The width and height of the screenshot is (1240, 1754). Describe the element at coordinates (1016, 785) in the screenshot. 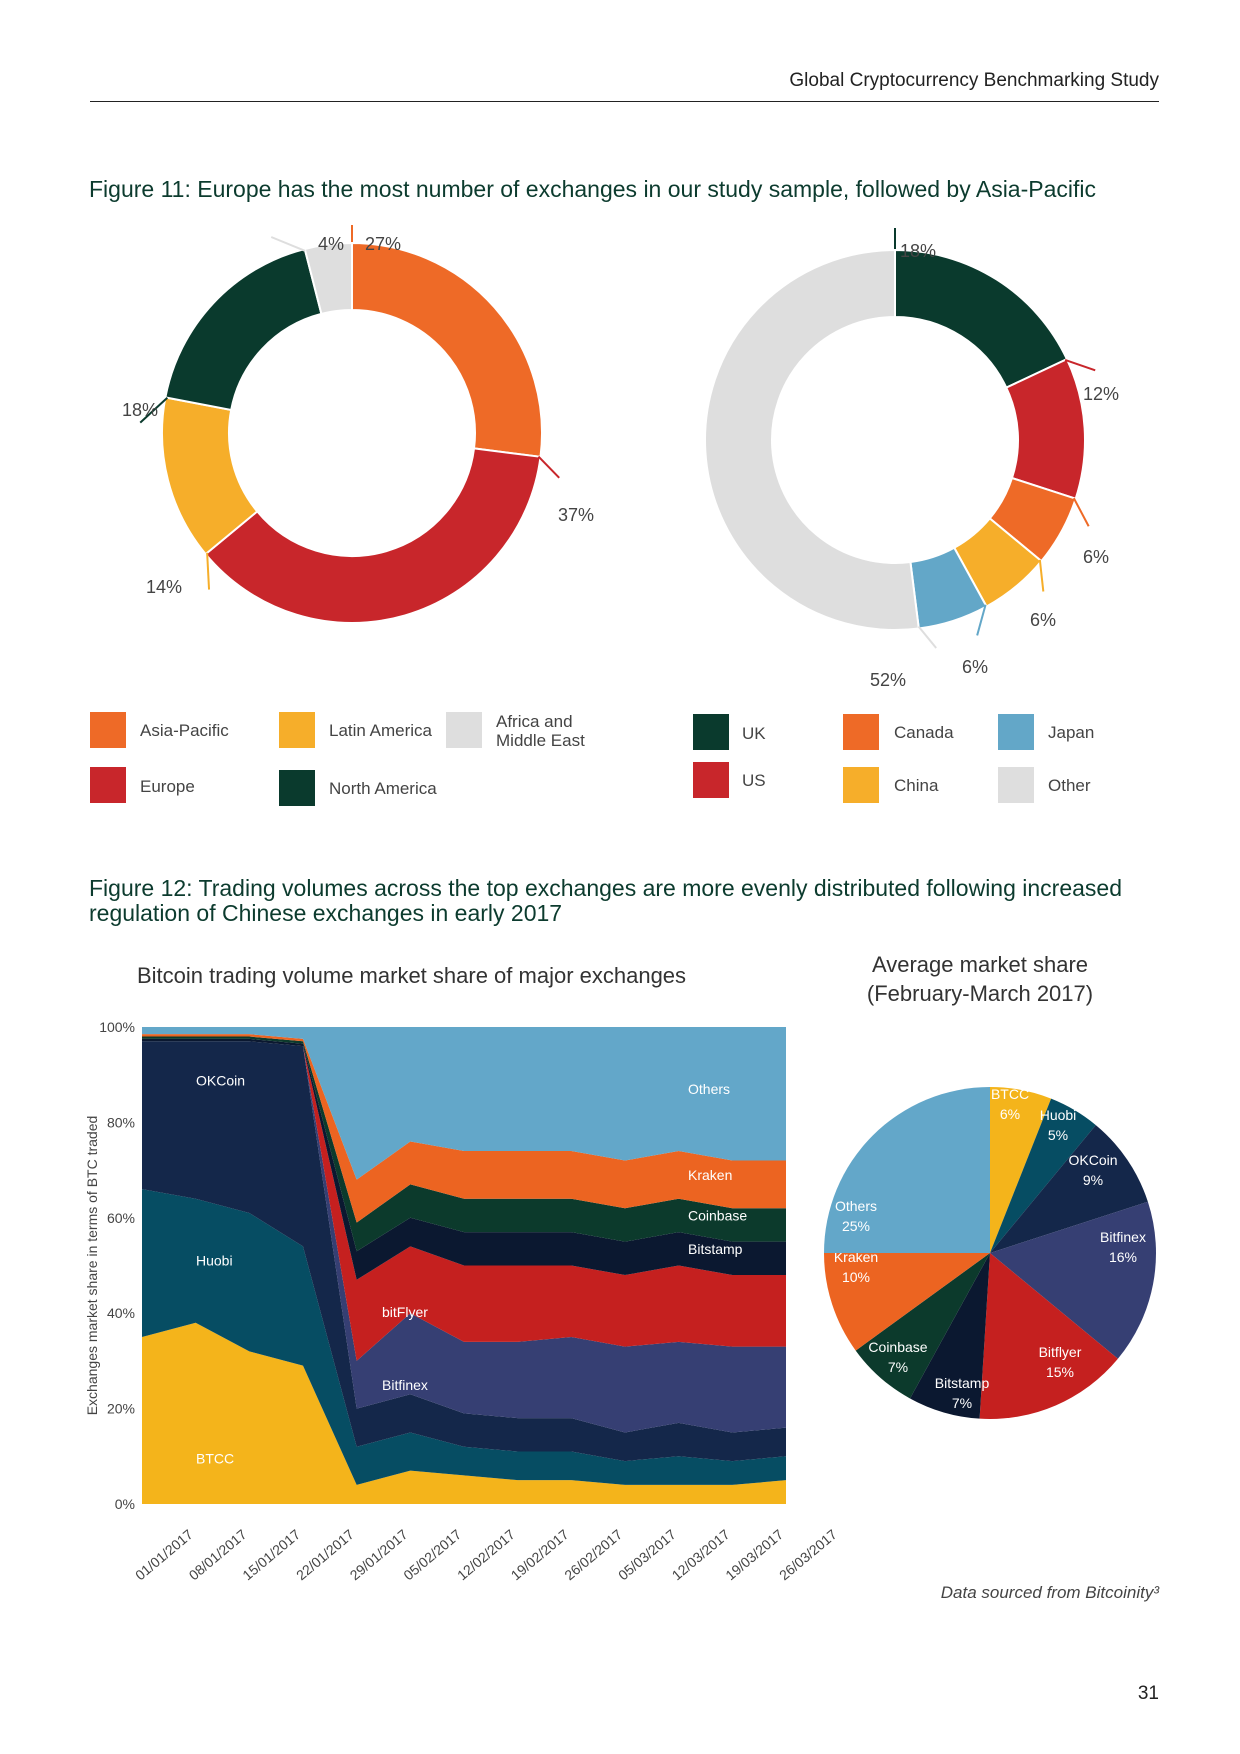

I see `legend-swatch-other` at that location.